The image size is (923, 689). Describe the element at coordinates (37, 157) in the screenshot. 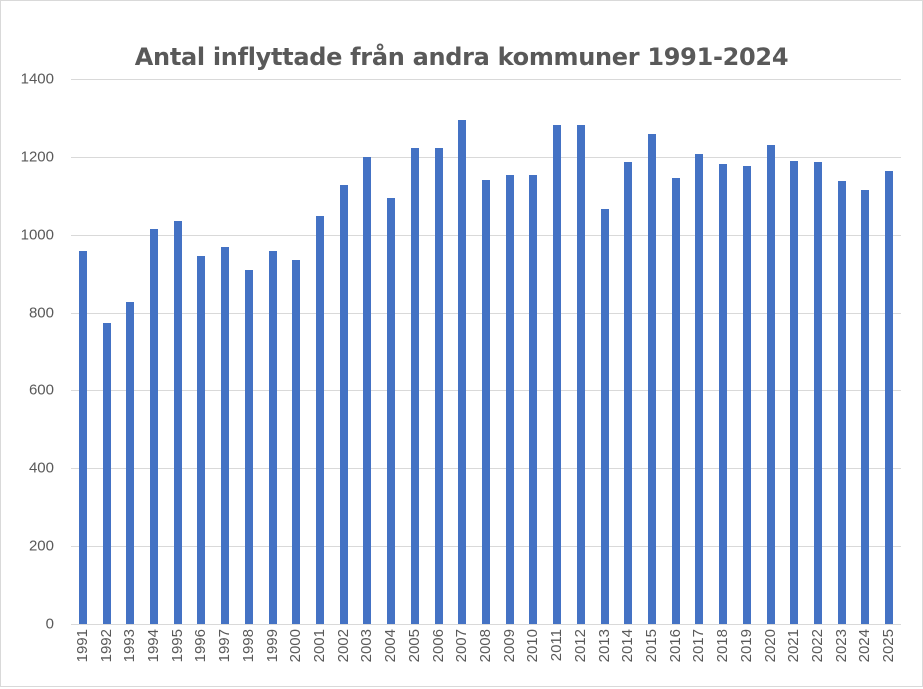

I see `y-tick-label: 1200` at that location.